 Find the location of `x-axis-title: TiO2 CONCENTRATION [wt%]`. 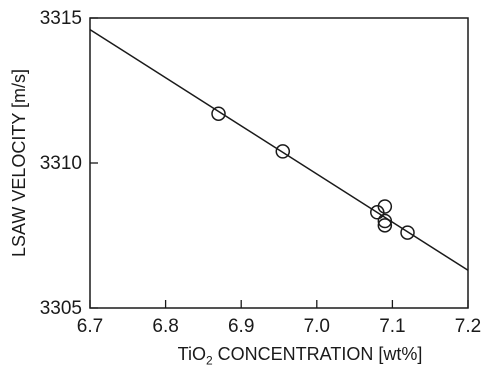

x-axis-title: TiO2 CONCENTRATION [wt%] is located at coordinates (286, 356).